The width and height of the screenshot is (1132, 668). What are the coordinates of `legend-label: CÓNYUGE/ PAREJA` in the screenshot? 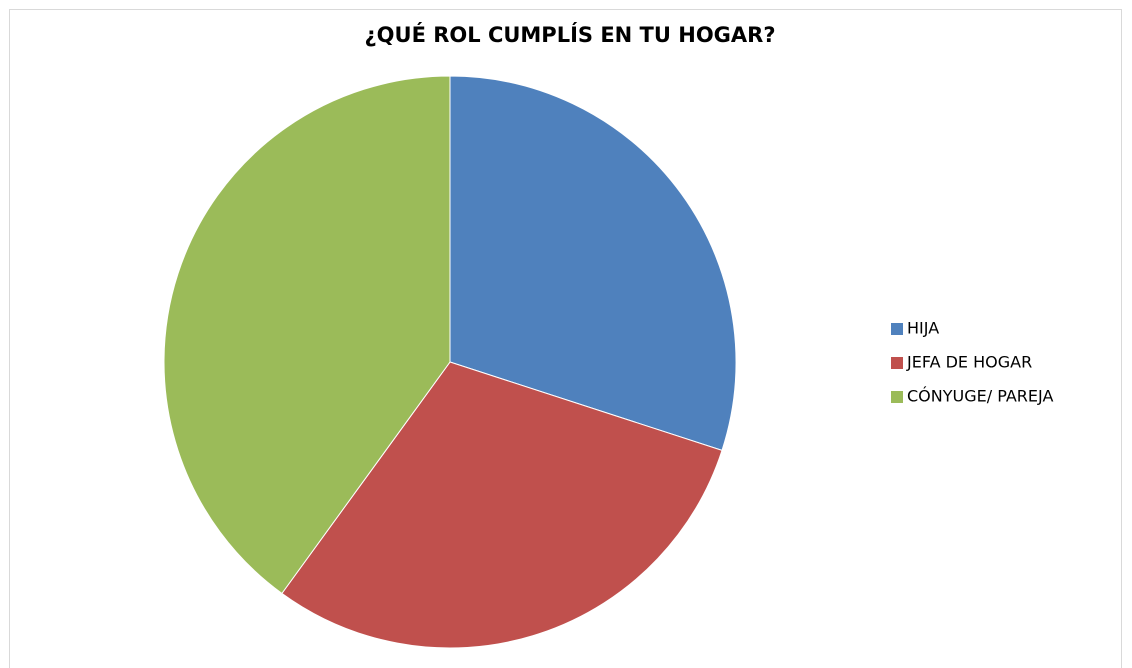 It's located at (980, 396).